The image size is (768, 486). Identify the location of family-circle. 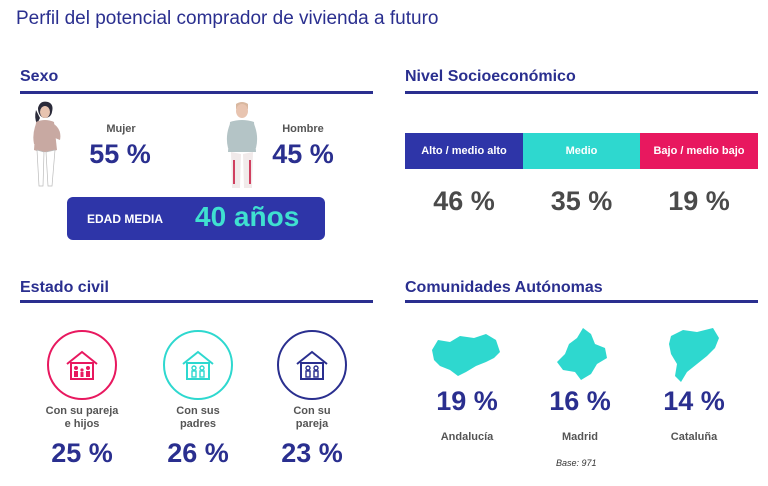
(82, 365).